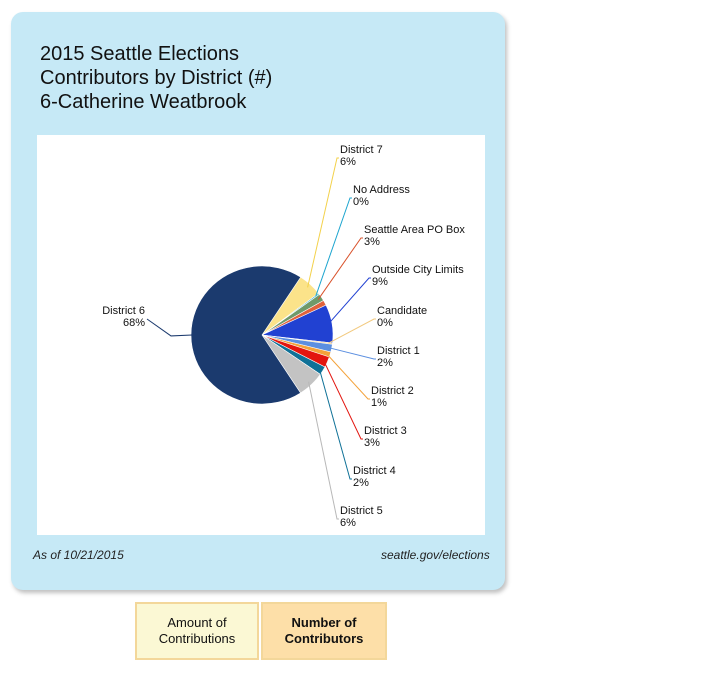  I want to click on title-line-3: 6-Catherine Weatbrook, so click(143, 102).